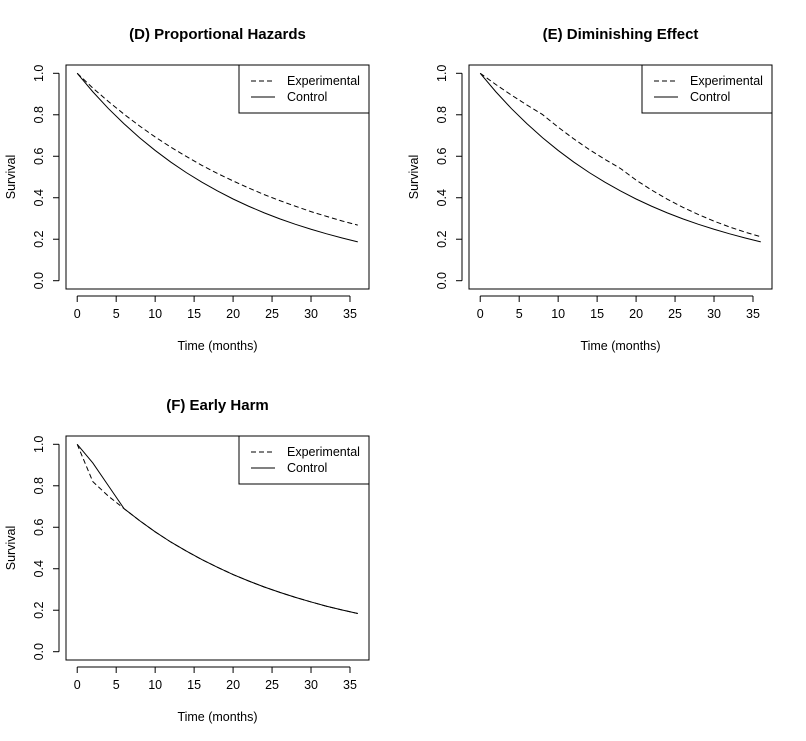  What do you see at coordinates (621, 34) in the screenshot?
I see `chart-title: (E) Diminishing Effect` at bounding box center [621, 34].